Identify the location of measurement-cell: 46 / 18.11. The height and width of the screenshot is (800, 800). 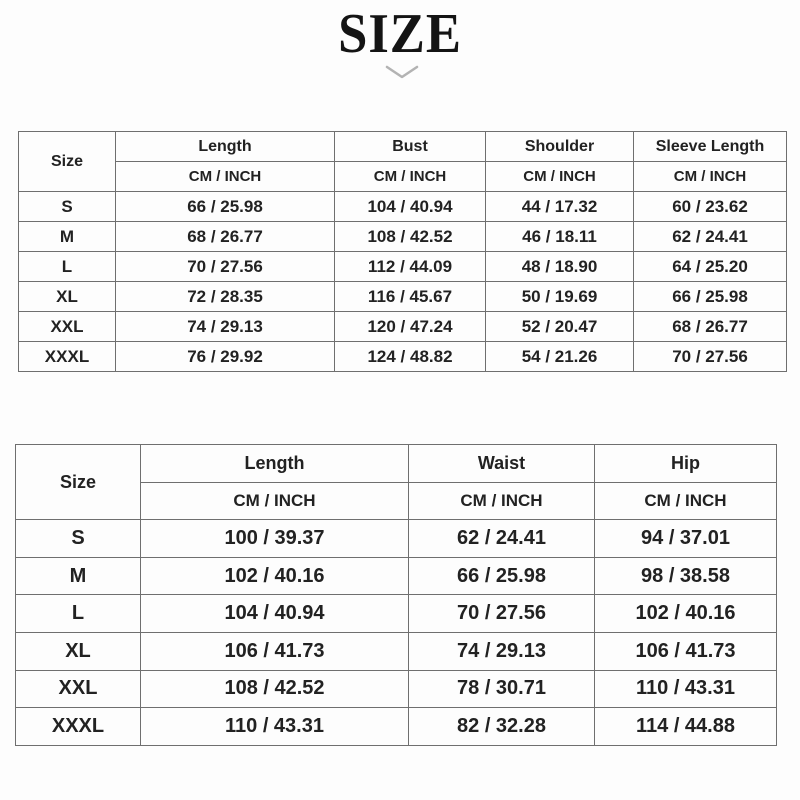
(559, 236).